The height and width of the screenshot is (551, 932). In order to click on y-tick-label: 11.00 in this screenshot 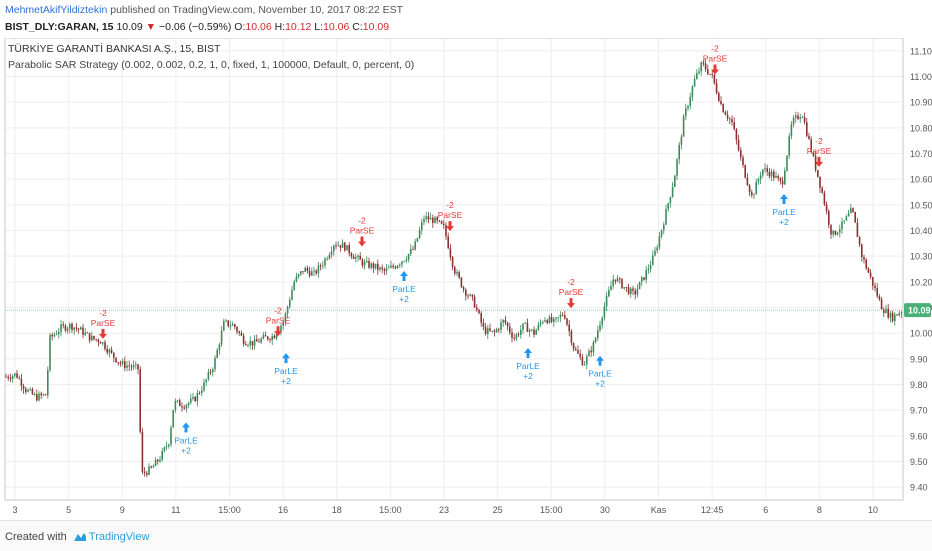, I will do `click(921, 77)`.